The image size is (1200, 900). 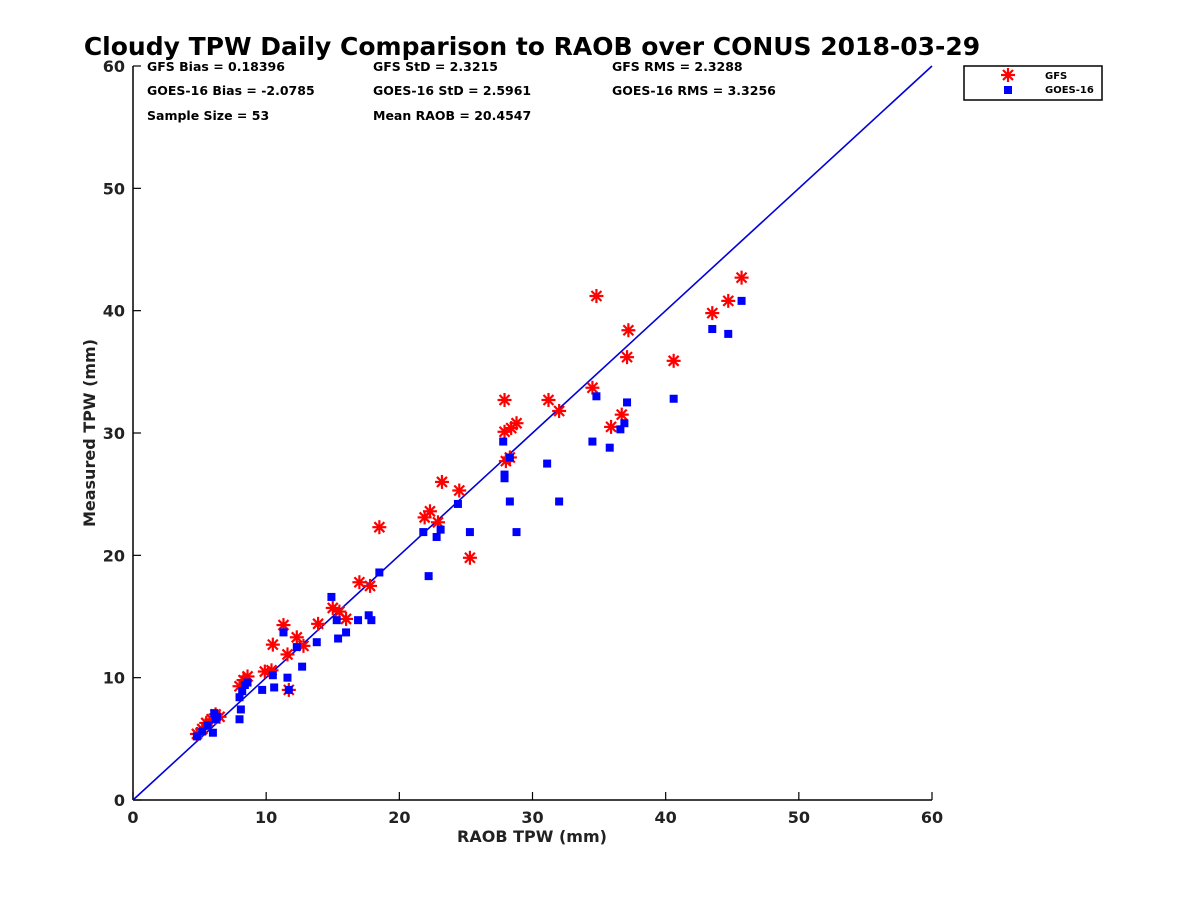 I want to click on y-ticks: 0 10 20 30 40 50 60, so click(x=122, y=433).